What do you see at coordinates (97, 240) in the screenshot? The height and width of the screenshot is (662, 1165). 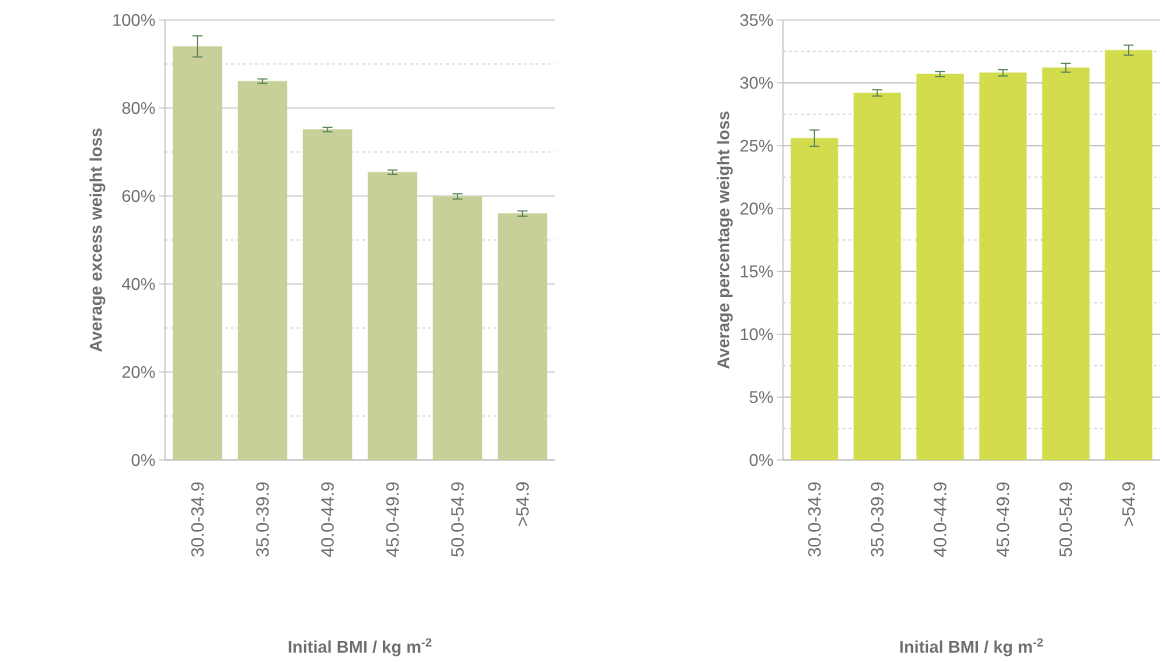 I see `y-axis-title: Average excess weight loss` at bounding box center [97, 240].